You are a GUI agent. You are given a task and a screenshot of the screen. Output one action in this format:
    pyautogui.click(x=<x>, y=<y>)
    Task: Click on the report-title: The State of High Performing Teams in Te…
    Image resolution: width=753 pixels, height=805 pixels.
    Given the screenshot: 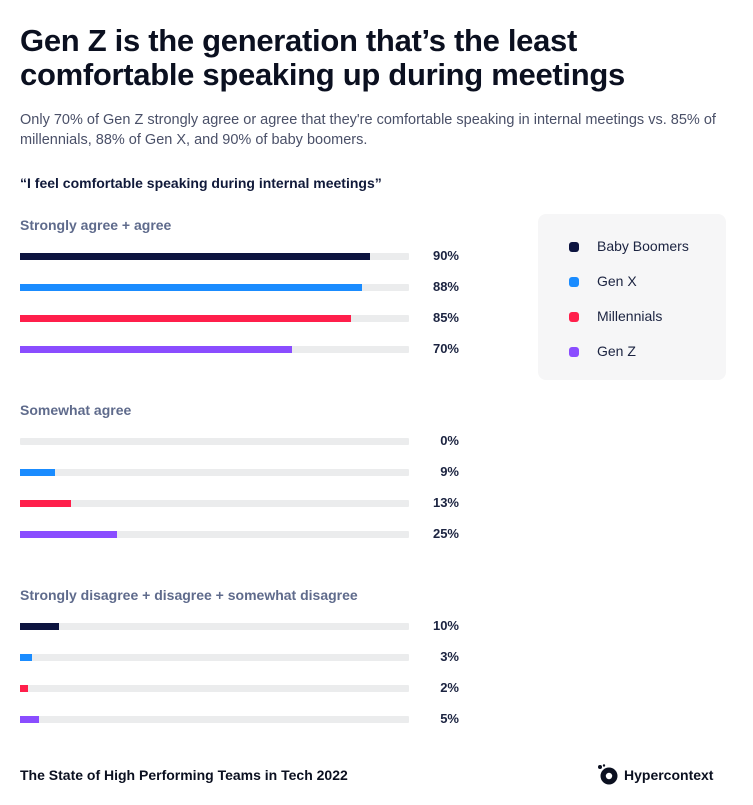 What is the action you would take?
    pyautogui.click(x=184, y=775)
    